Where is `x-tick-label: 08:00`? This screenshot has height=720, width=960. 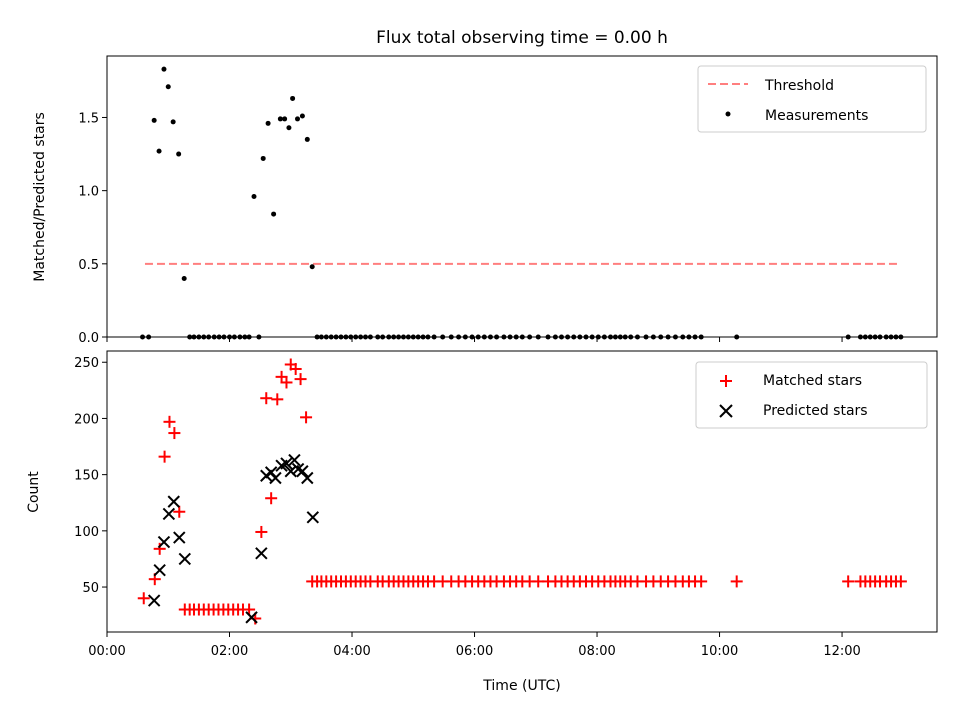
x-tick-label: 08:00 is located at coordinates (596, 651).